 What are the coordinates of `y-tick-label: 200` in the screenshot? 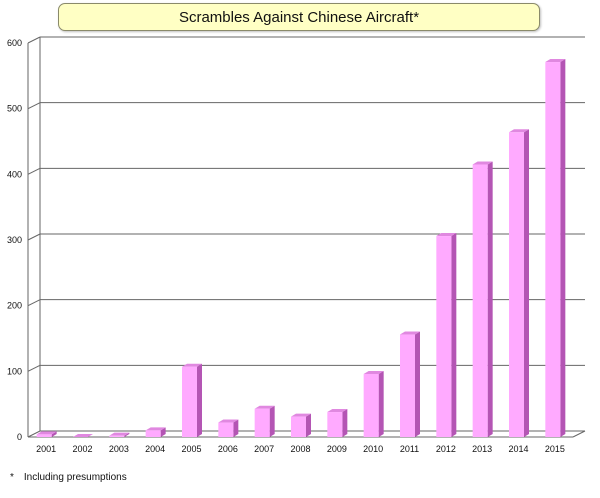 It's located at (14, 306).